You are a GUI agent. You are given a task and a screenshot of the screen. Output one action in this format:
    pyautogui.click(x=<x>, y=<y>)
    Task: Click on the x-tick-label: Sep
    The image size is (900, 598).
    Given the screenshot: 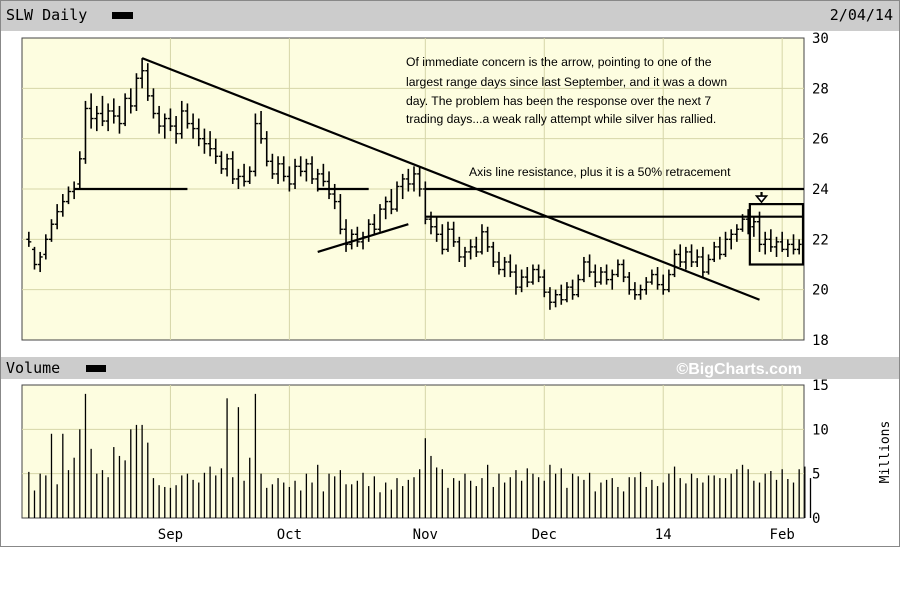 What is the action you would take?
    pyautogui.click(x=170, y=535)
    